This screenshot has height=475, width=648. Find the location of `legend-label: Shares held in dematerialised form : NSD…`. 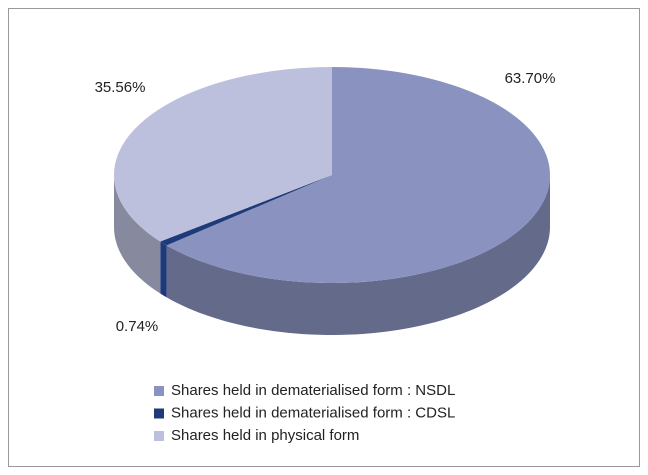

legend-label: Shares held in dematerialised form : NSD… is located at coordinates (313, 390).